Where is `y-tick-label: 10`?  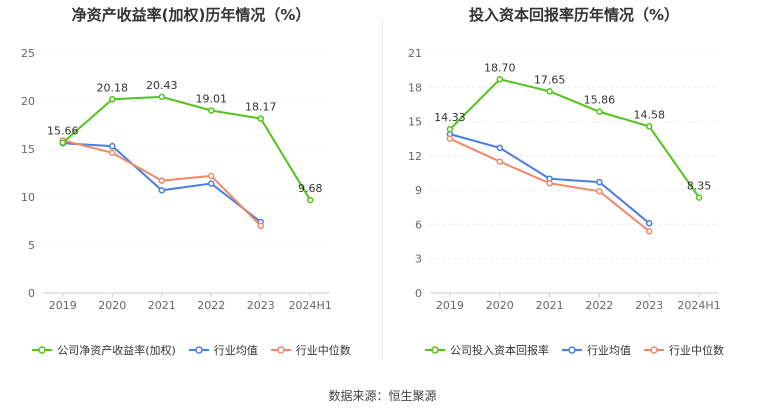
y-tick-label: 10 is located at coordinates (28, 197).